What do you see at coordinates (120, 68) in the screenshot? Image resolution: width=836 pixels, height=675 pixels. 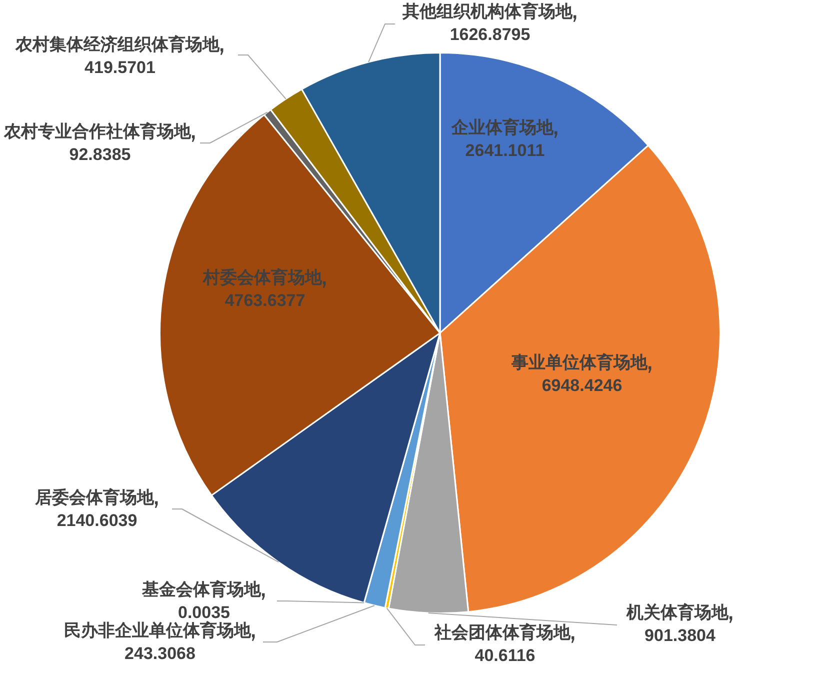 I see `data-label: 419.5701` at bounding box center [120, 68].